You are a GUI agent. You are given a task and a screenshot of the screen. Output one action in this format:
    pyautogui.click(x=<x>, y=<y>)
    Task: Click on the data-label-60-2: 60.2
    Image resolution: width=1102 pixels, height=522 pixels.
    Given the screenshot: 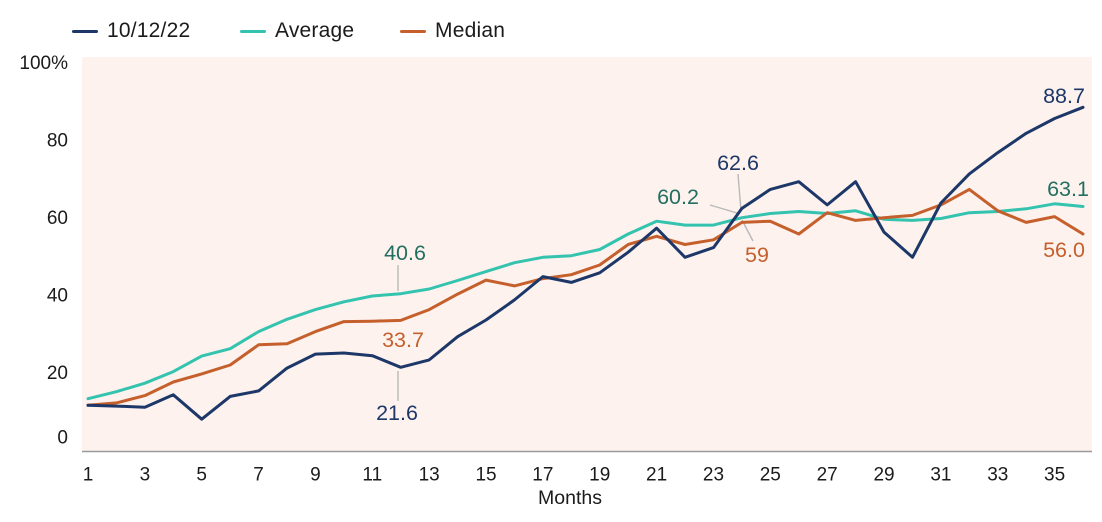 What is the action you would take?
    pyautogui.click(x=678, y=197)
    